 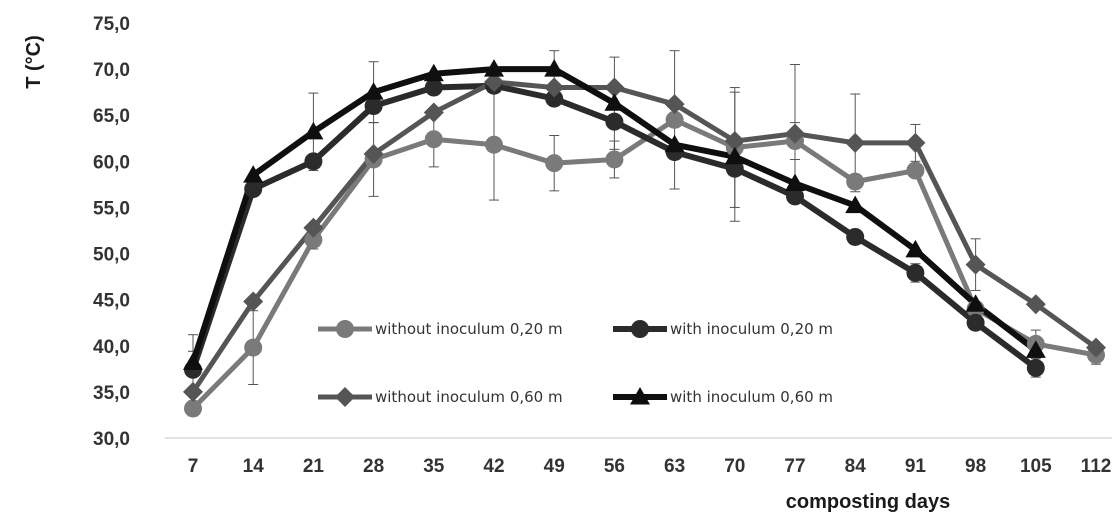 I want to click on legend-label: without inoculum 0,20 m, so click(x=469, y=329).